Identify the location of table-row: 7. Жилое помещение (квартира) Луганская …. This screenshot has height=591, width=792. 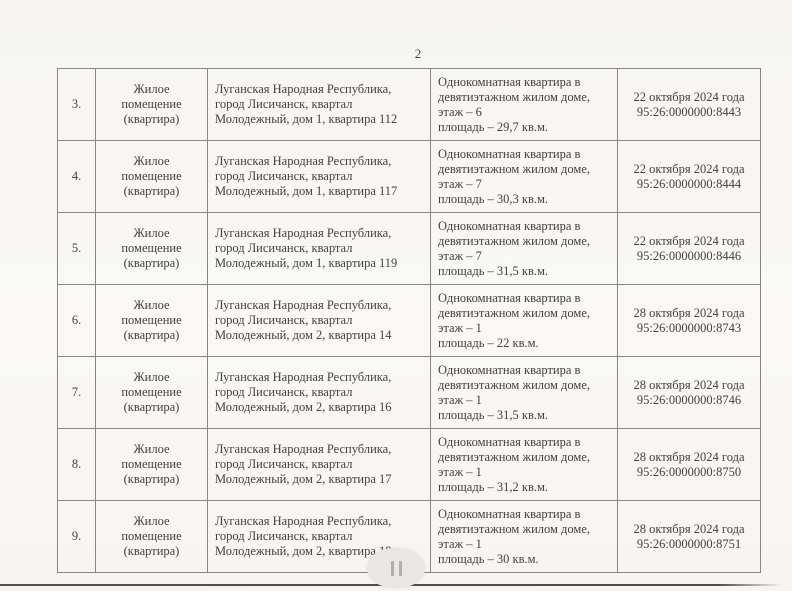
(409, 392).